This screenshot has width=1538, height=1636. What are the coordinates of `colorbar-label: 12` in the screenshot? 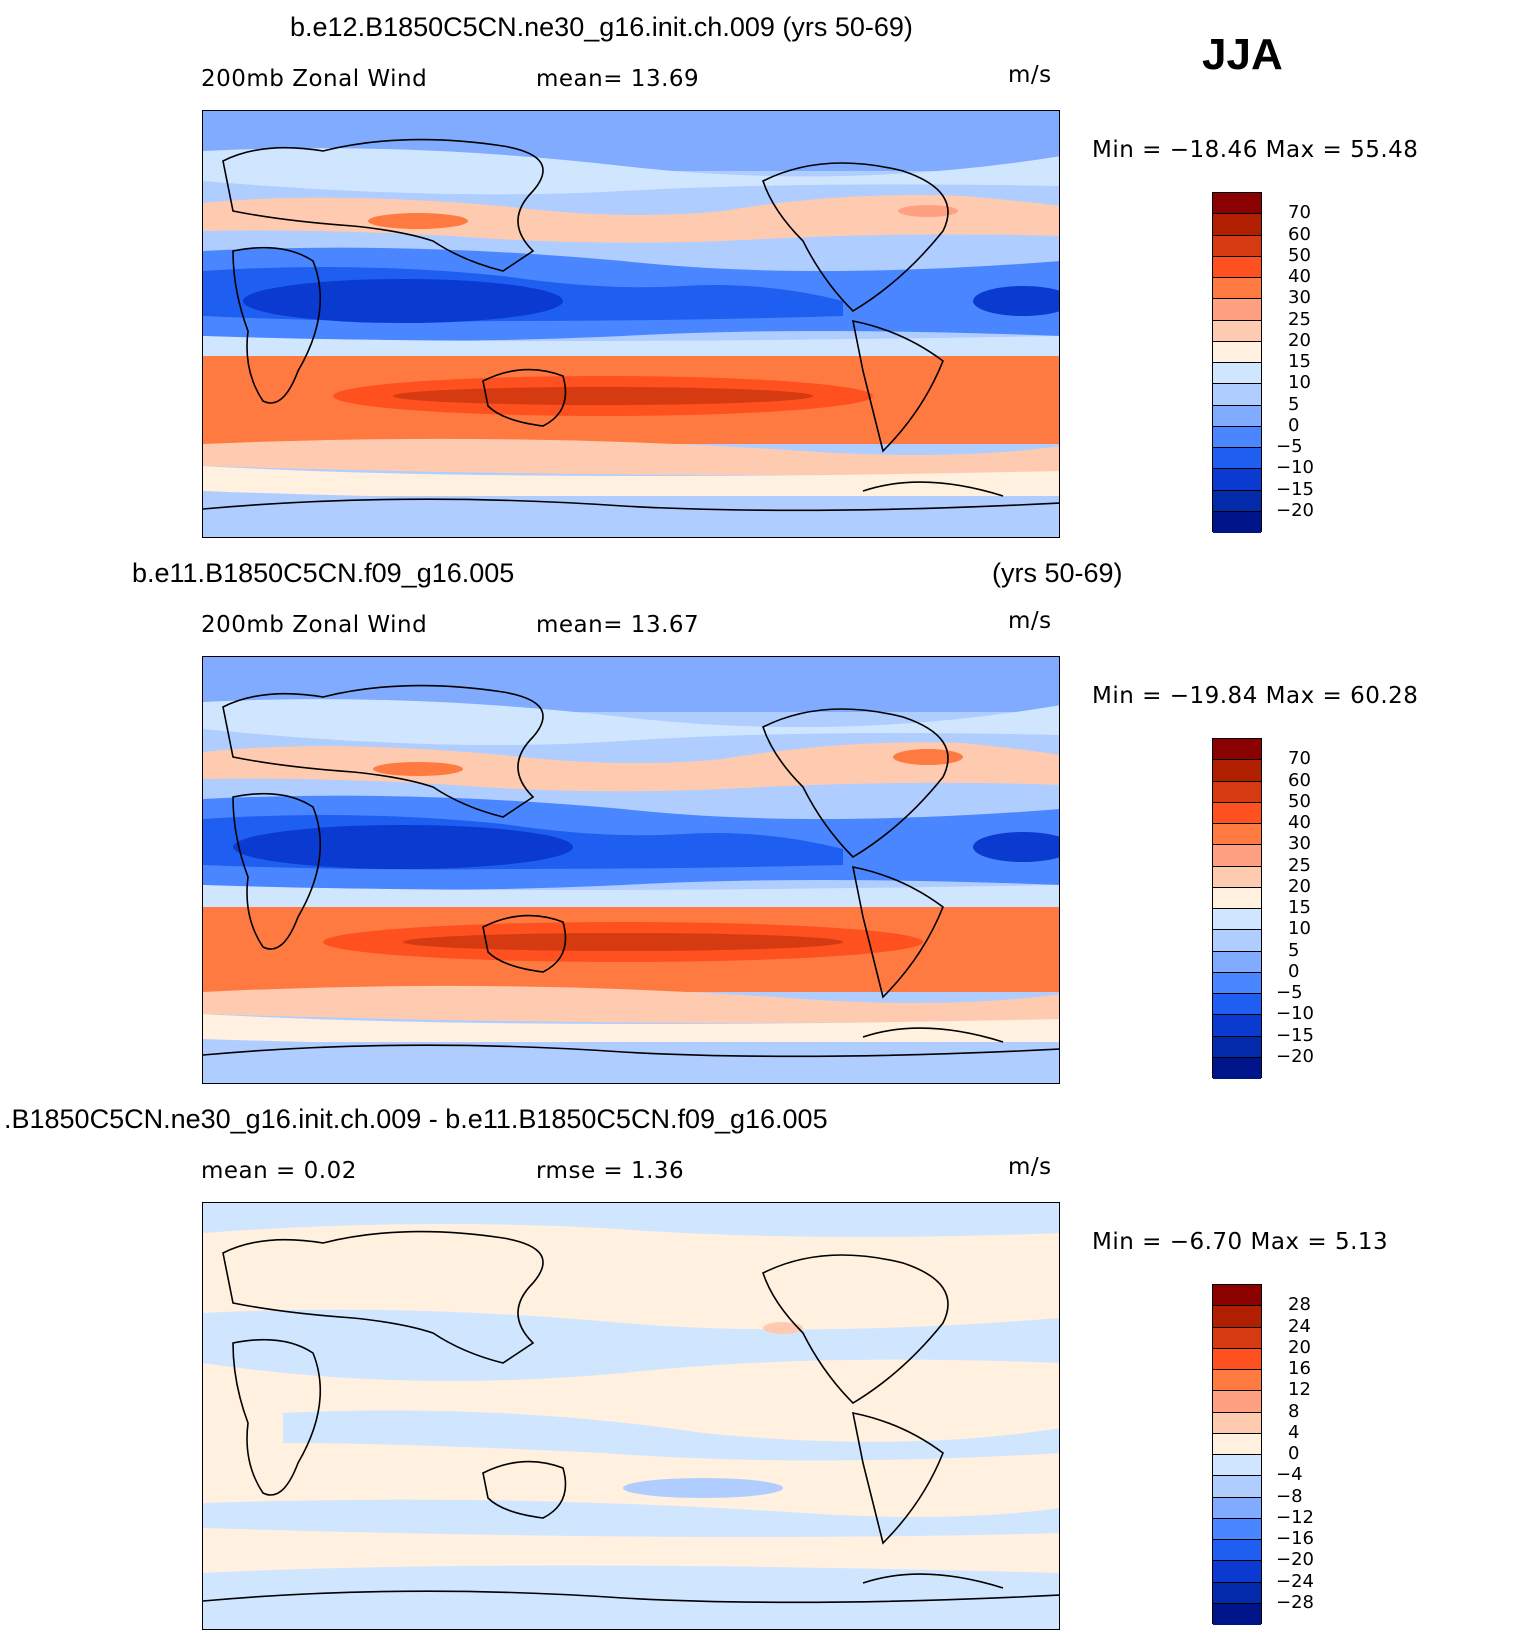 It's located at (1299, 1390).